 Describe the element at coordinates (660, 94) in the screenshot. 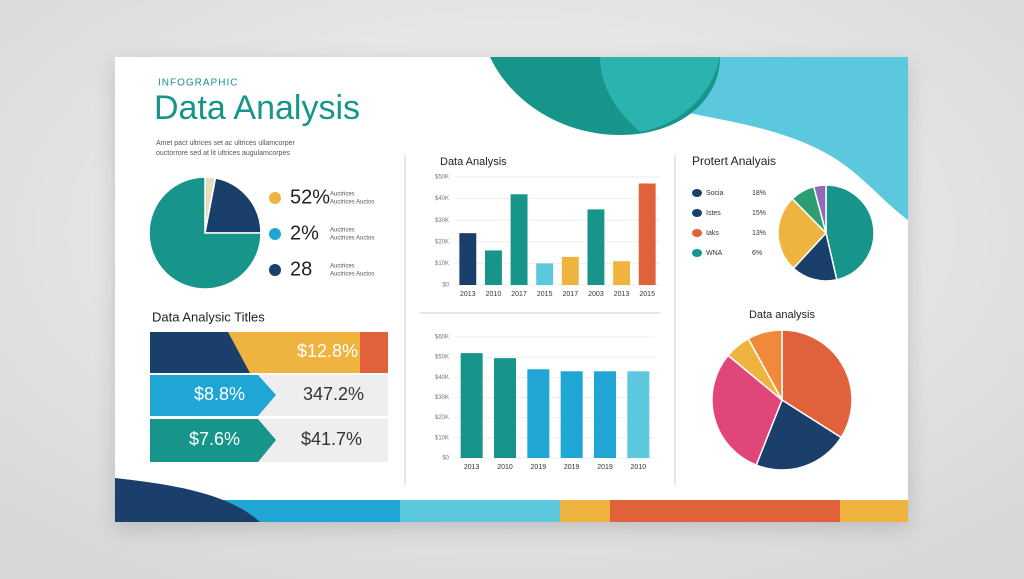

I see `deco-shape` at that location.